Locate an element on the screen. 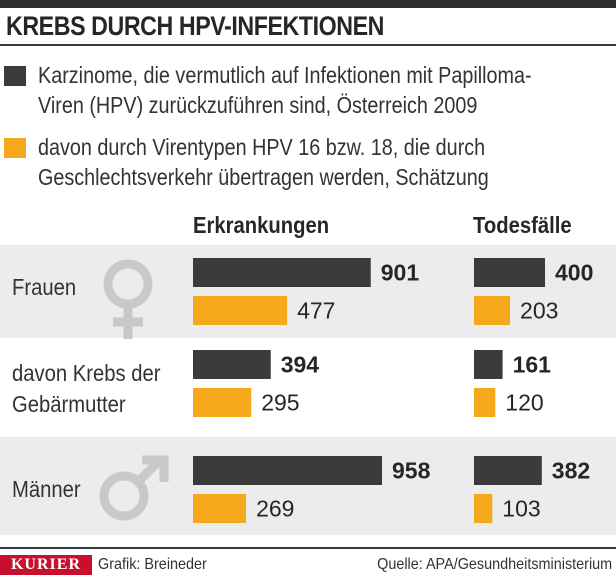 This screenshot has width=616, height=577. row-label-gebaermutter-line1: davon Krebs der is located at coordinates (86, 373).